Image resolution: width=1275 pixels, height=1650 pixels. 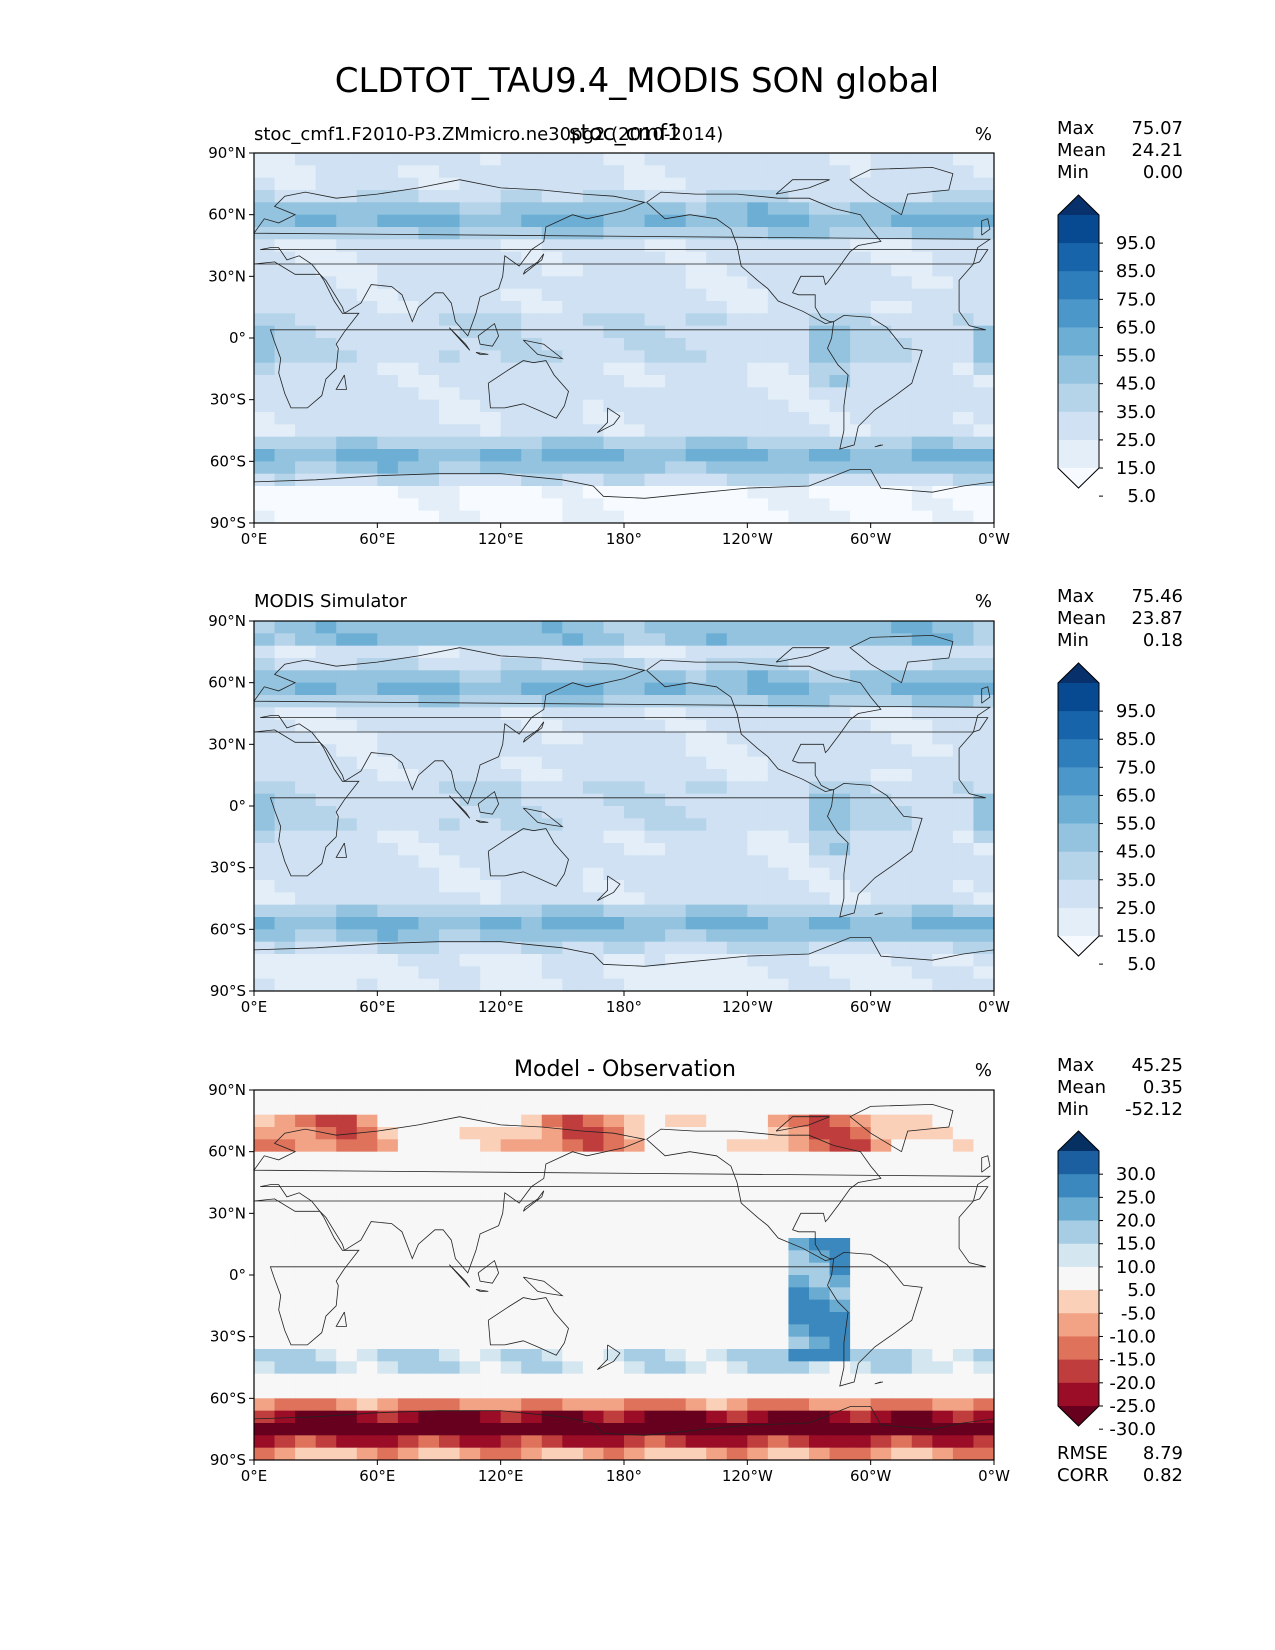 I want to click on coastline, so click(x=901, y=659).